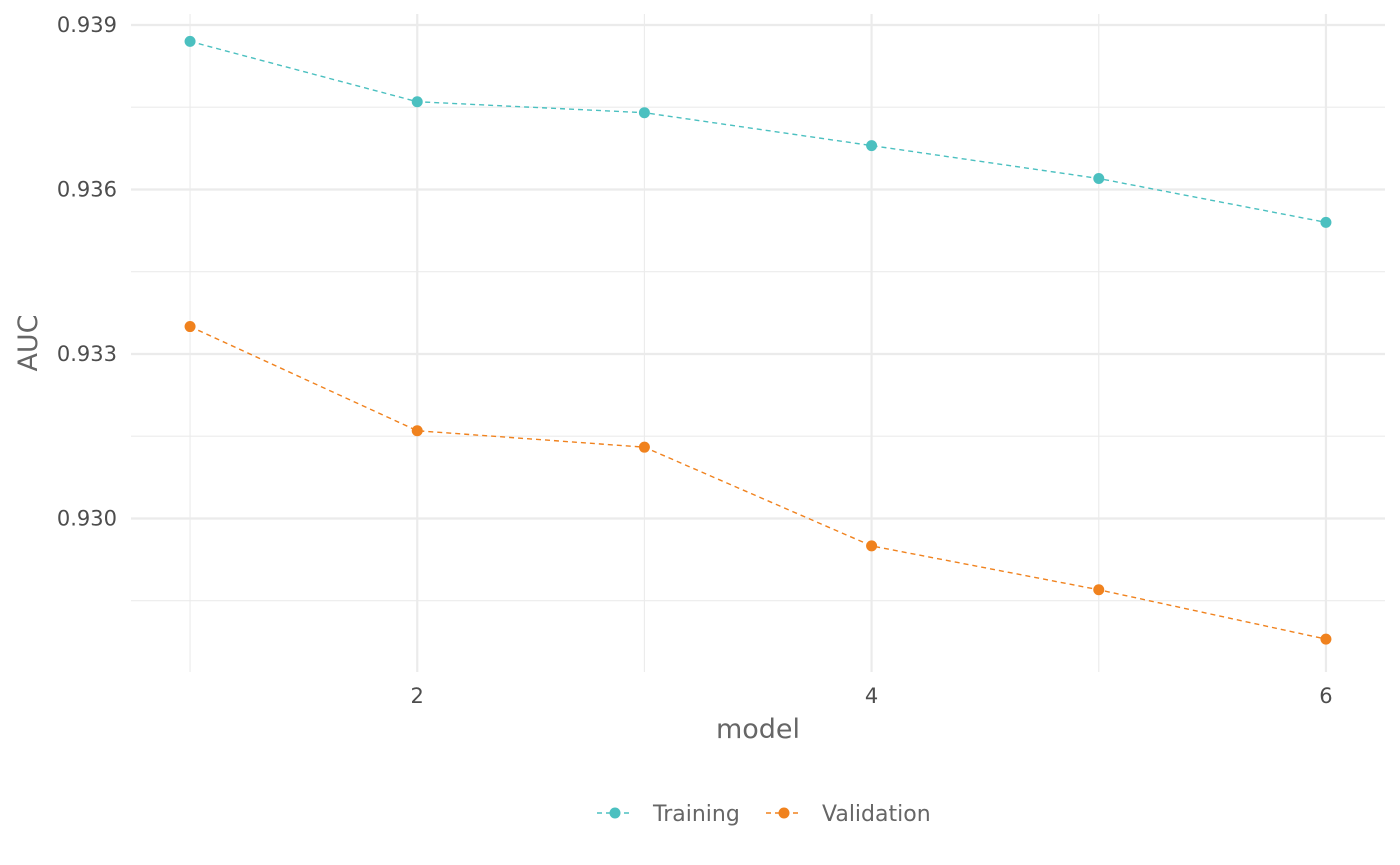  What do you see at coordinates (87, 25) in the screenshot?
I see `y-tick-label: 0.939` at bounding box center [87, 25].